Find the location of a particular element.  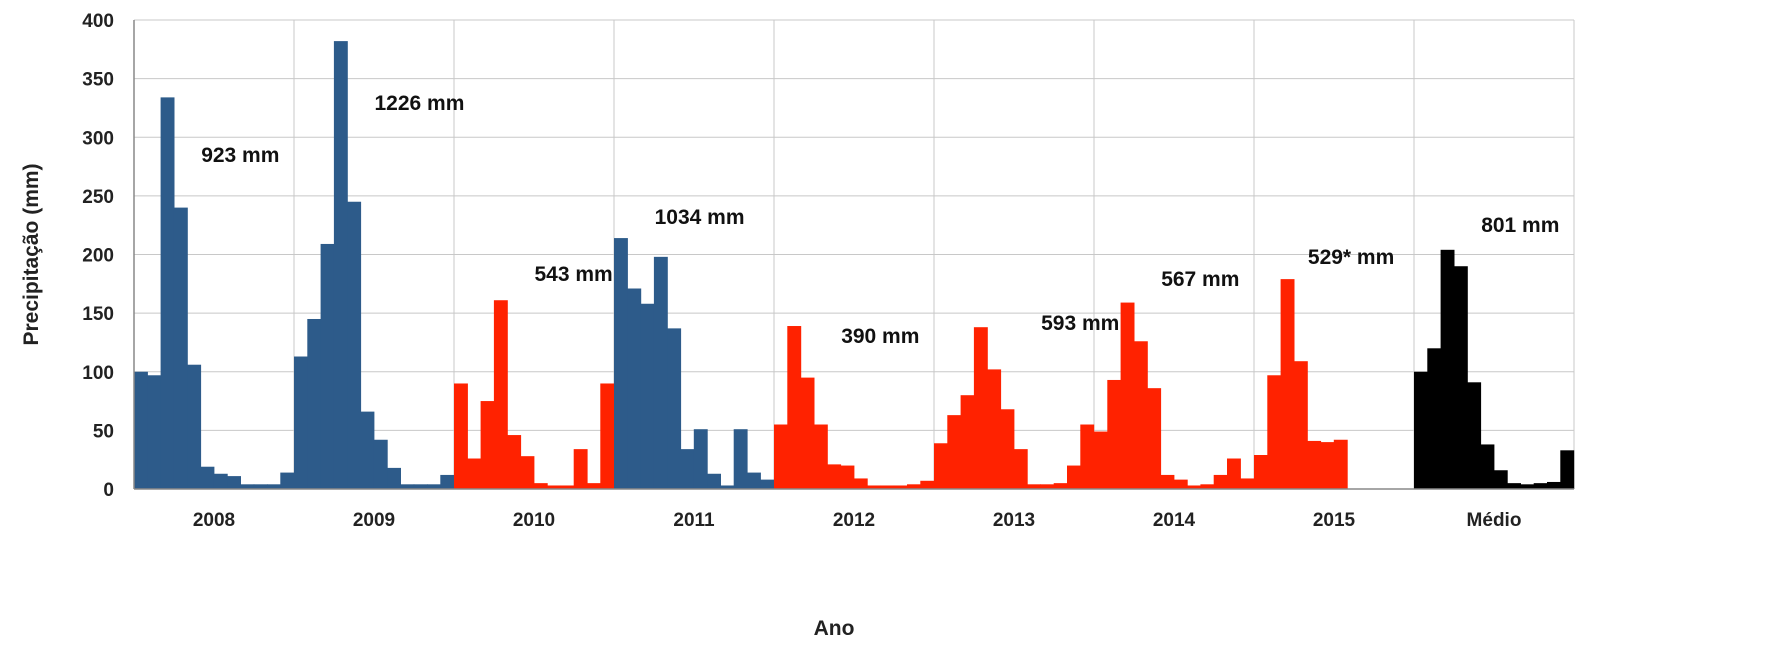

y-tick-label: 100 is located at coordinates (98, 373).